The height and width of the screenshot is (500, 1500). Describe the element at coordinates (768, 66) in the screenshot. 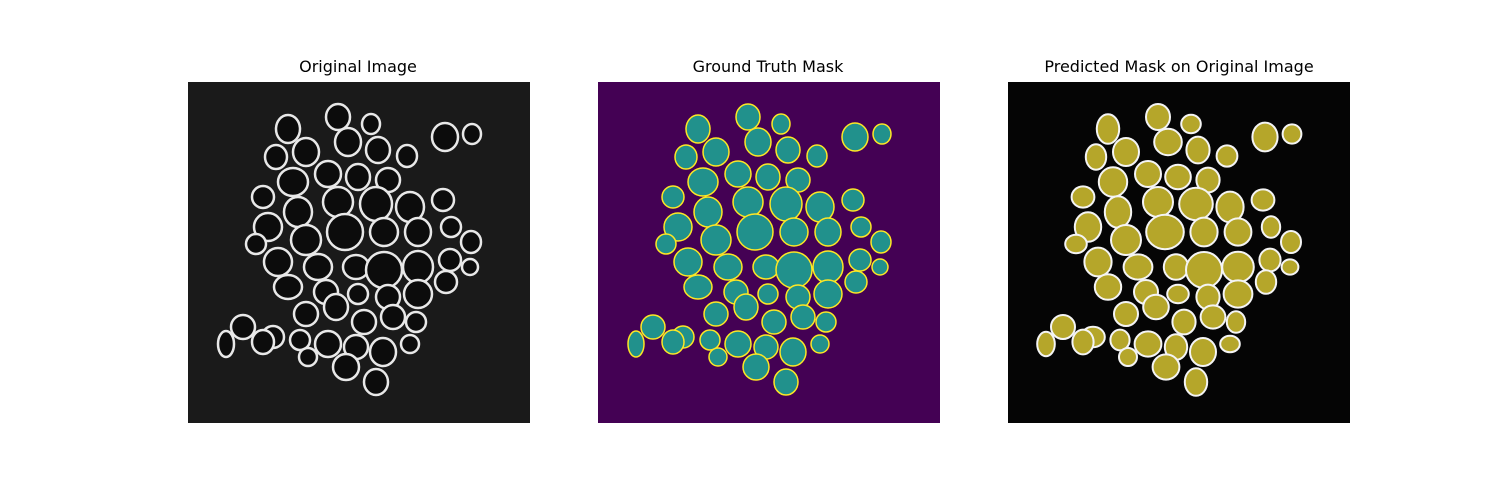

I see `ground-truth-mask-title: Ground Truth Mask` at that location.